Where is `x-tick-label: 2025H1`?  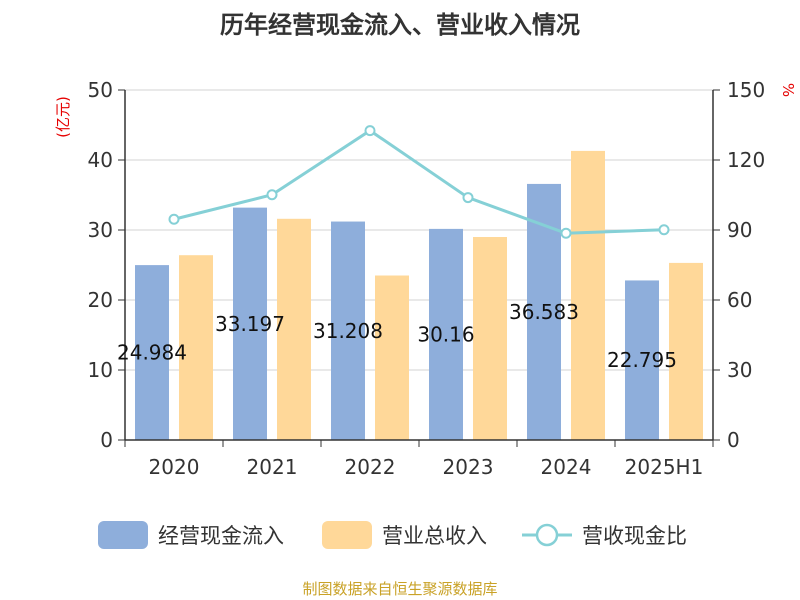
x-tick-label: 2025H1 is located at coordinates (664, 467).